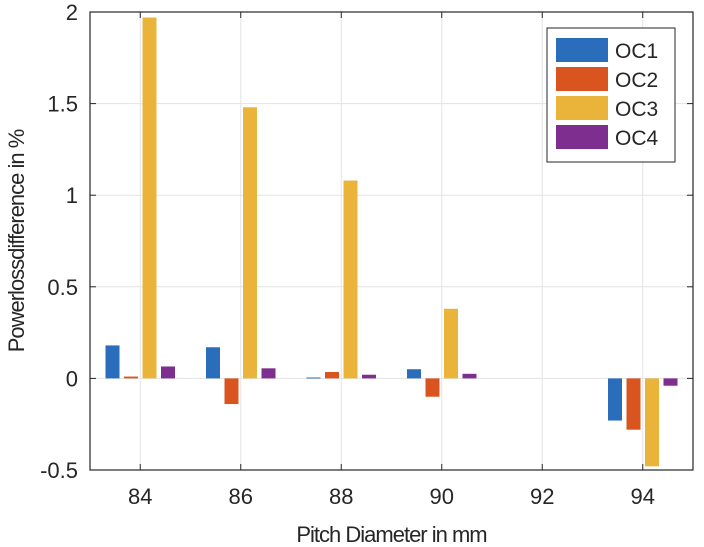 The width and height of the screenshot is (704, 547). I want to click on y-tick-label: 2, so click(72, 12).